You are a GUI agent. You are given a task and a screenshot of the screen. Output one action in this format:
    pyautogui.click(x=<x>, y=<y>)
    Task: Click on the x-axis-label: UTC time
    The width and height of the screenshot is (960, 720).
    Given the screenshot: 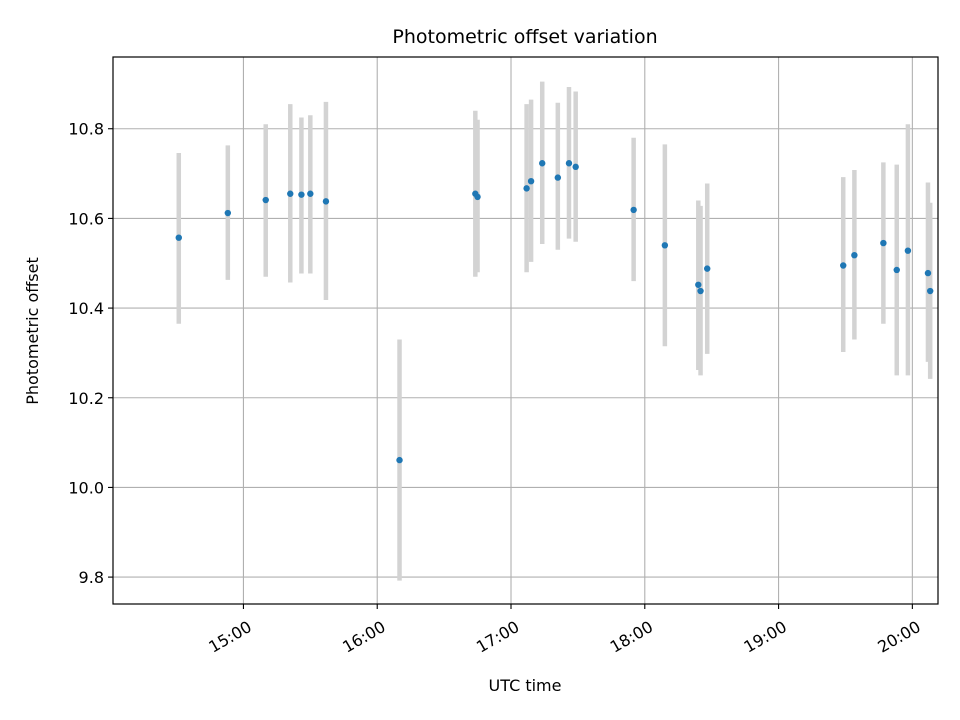 What is the action you would take?
    pyautogui.click(x=525, y=685)
    